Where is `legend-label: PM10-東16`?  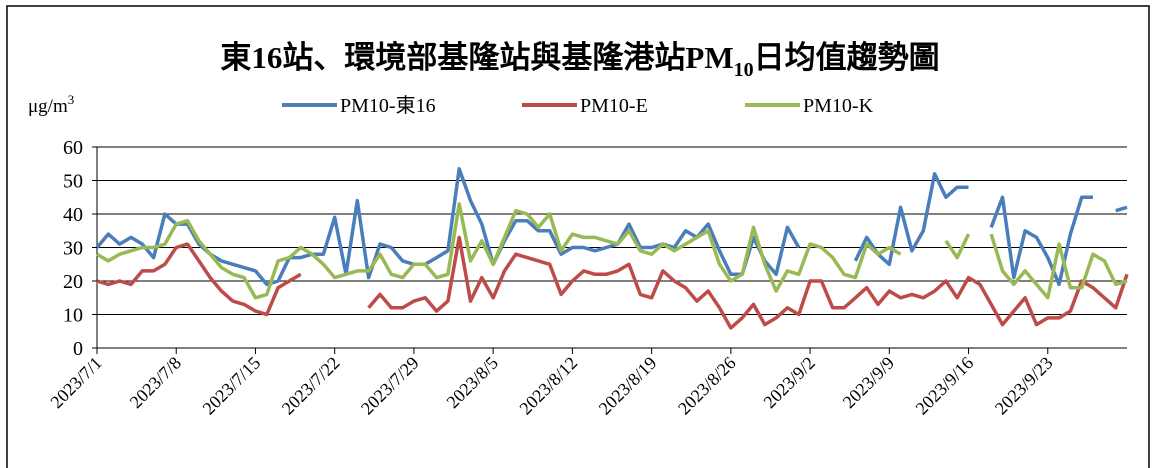
legend-label: PM10-東16 is located at coordinates (388, 105).